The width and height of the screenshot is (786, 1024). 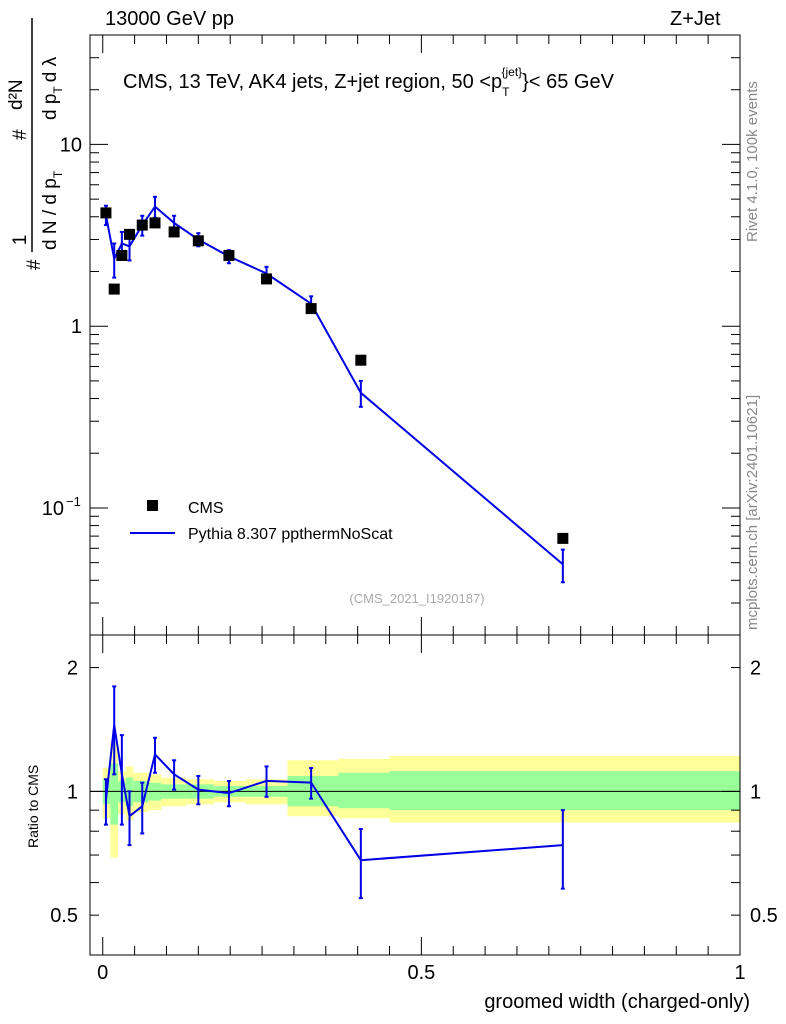 I want to click on legend-label-mc: Pythia 8.307 ppthermNoScat, so click(x=290, y=534).